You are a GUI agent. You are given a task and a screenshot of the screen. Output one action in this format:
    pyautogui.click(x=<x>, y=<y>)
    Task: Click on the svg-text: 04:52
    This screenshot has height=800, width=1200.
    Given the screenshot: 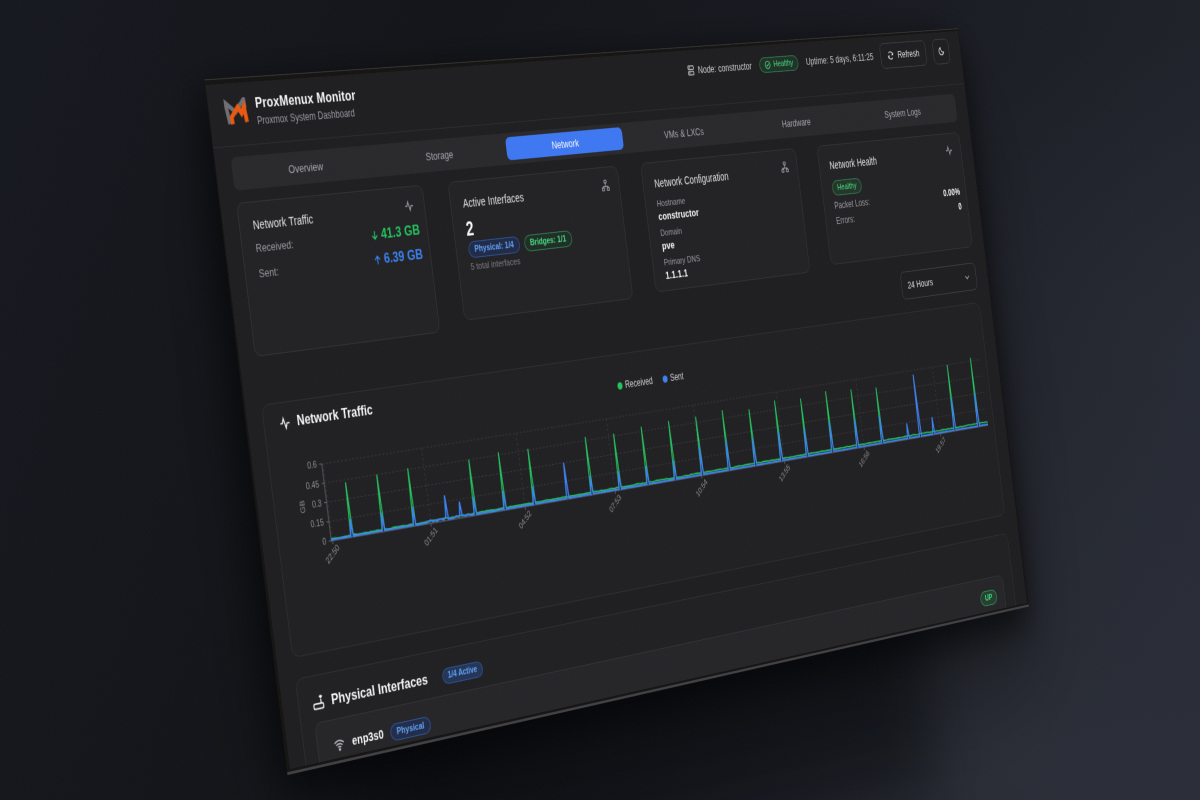 What is the action you would take?
    pyautogui.click(x=525, y=519)
    